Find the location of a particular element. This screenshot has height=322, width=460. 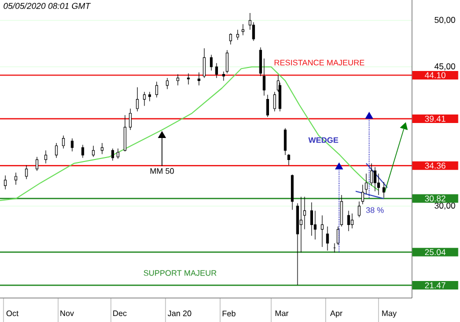

y-tick-label: 50,00 is located at coordinates (445, 20).